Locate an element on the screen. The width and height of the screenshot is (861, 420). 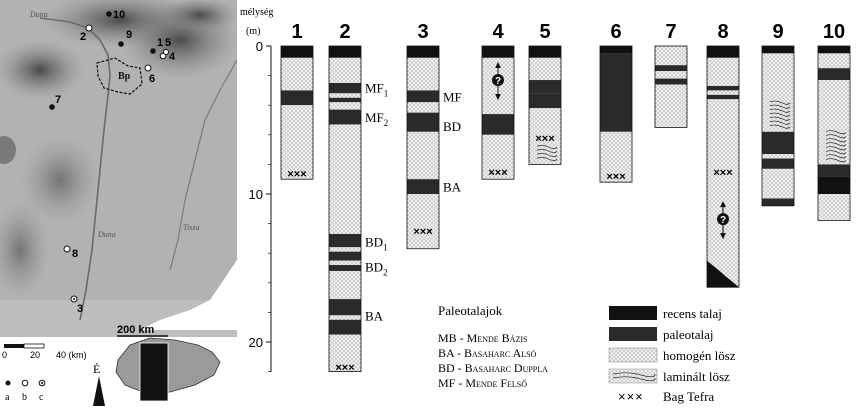
site-label-8: 8 is located at coordinates (75, 254).